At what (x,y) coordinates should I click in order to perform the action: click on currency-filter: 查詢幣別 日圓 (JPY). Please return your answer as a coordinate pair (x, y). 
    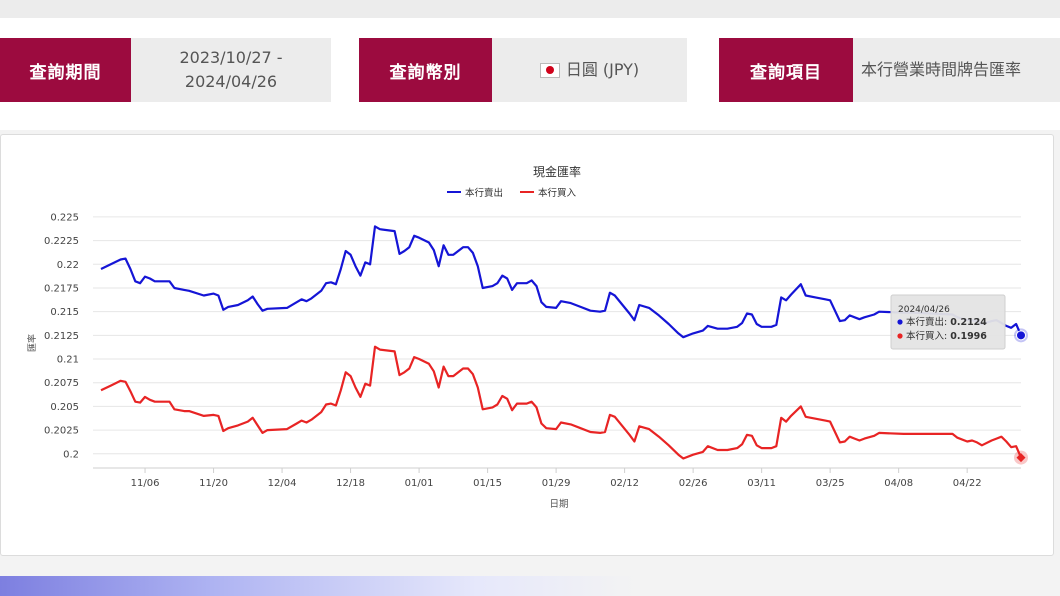
    Looking at the image, I should click on (523, 70).